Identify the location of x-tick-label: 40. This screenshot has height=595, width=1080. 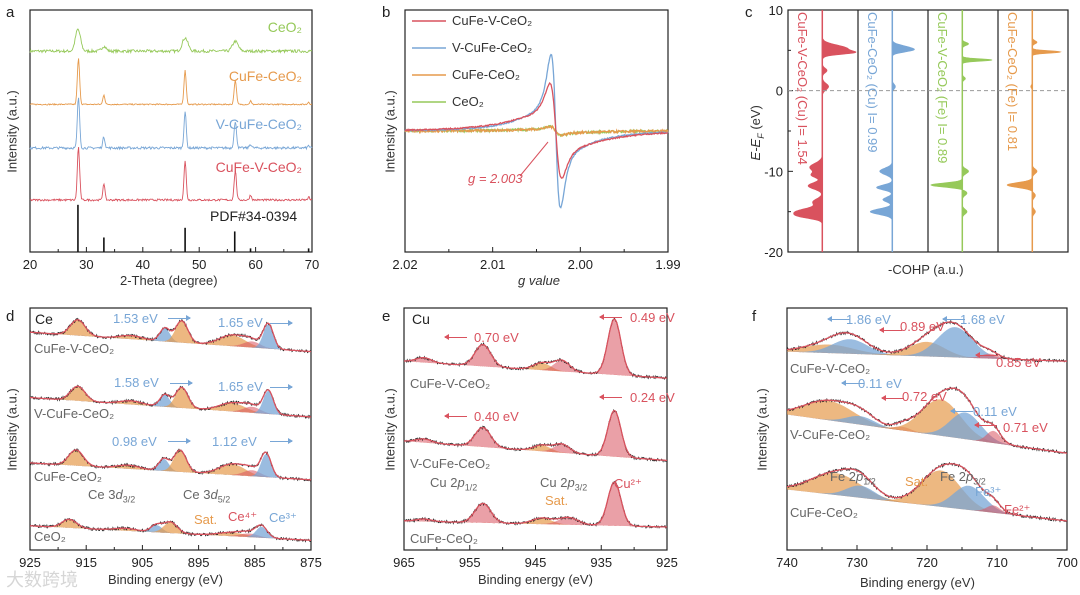
(143, 264).